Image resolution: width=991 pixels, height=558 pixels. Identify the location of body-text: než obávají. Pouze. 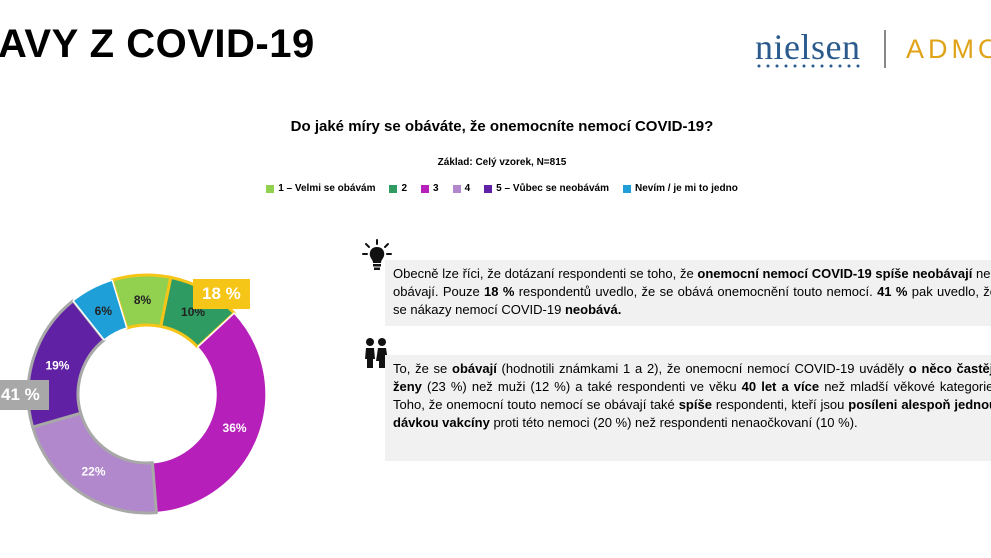
(692, 282).